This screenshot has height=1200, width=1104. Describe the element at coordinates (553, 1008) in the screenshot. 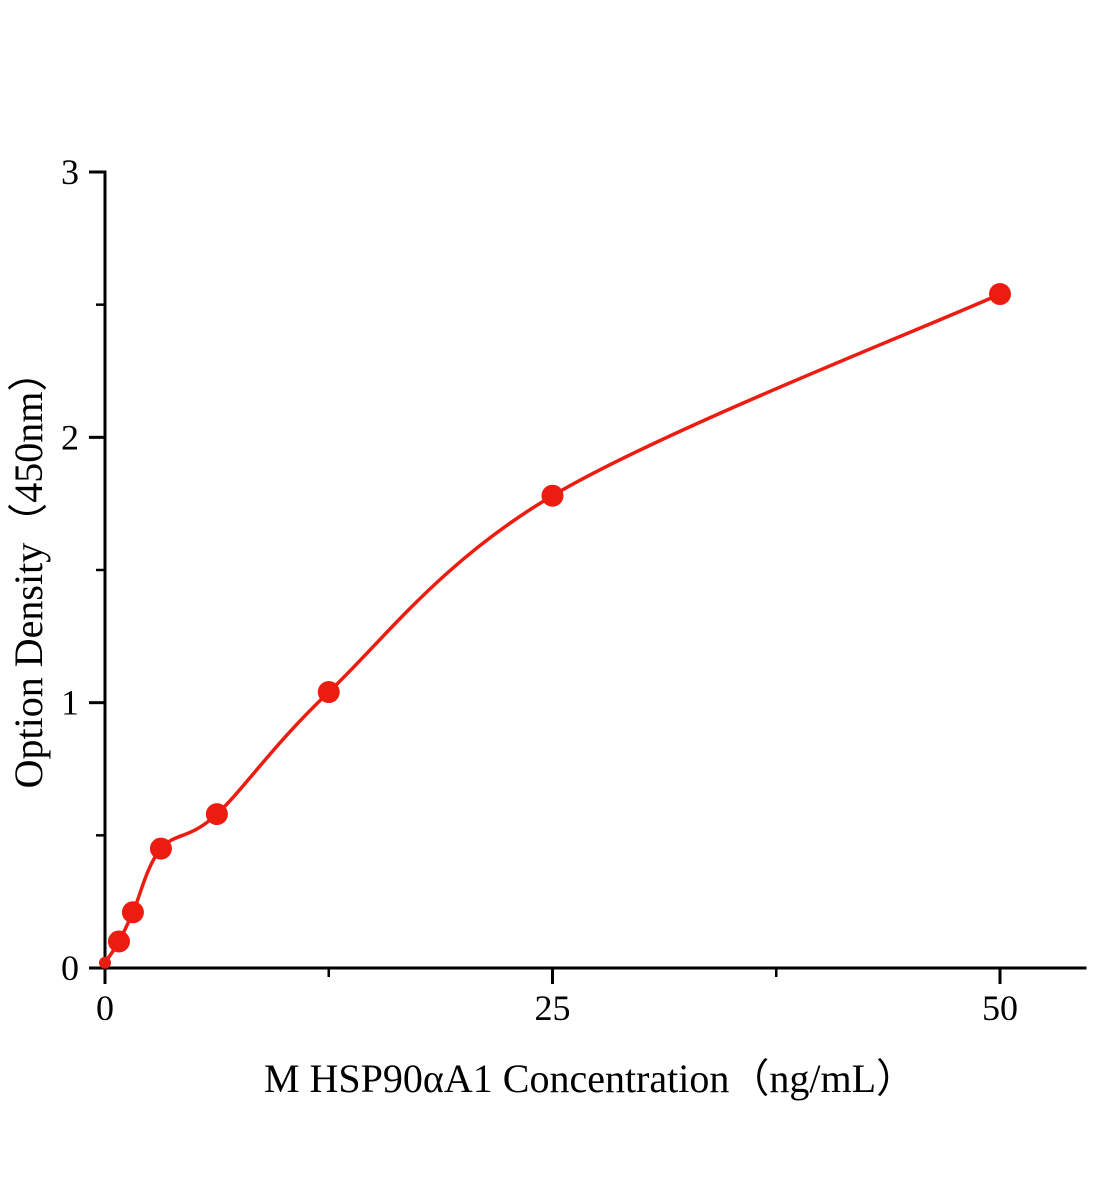

I see `x-tick-label: 25` at that location.